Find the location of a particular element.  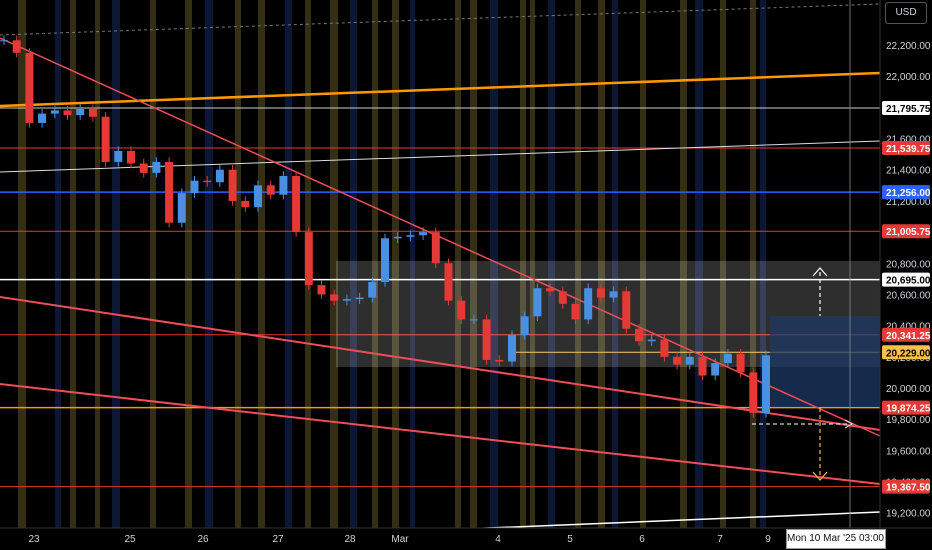

price-tick-label: 19,600.00 is located at coordinates (908, 451).